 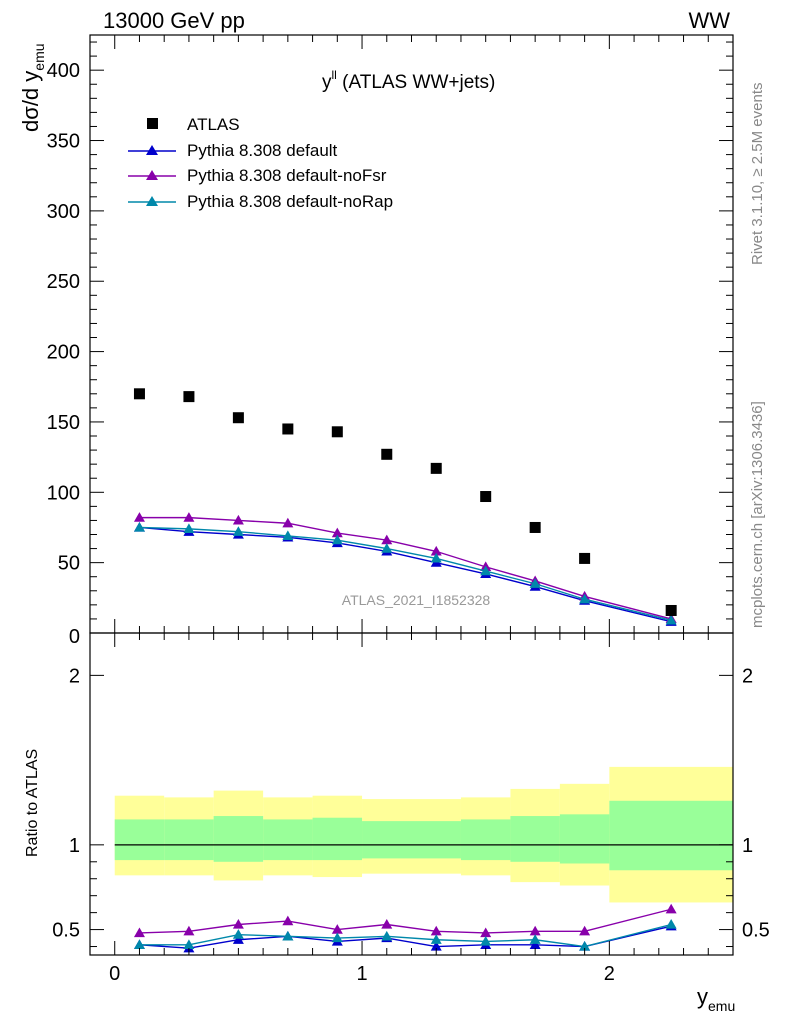 I want to click on legend-item-norap: Pythia 8.308 default-noRap, so click(x=260, y=201).